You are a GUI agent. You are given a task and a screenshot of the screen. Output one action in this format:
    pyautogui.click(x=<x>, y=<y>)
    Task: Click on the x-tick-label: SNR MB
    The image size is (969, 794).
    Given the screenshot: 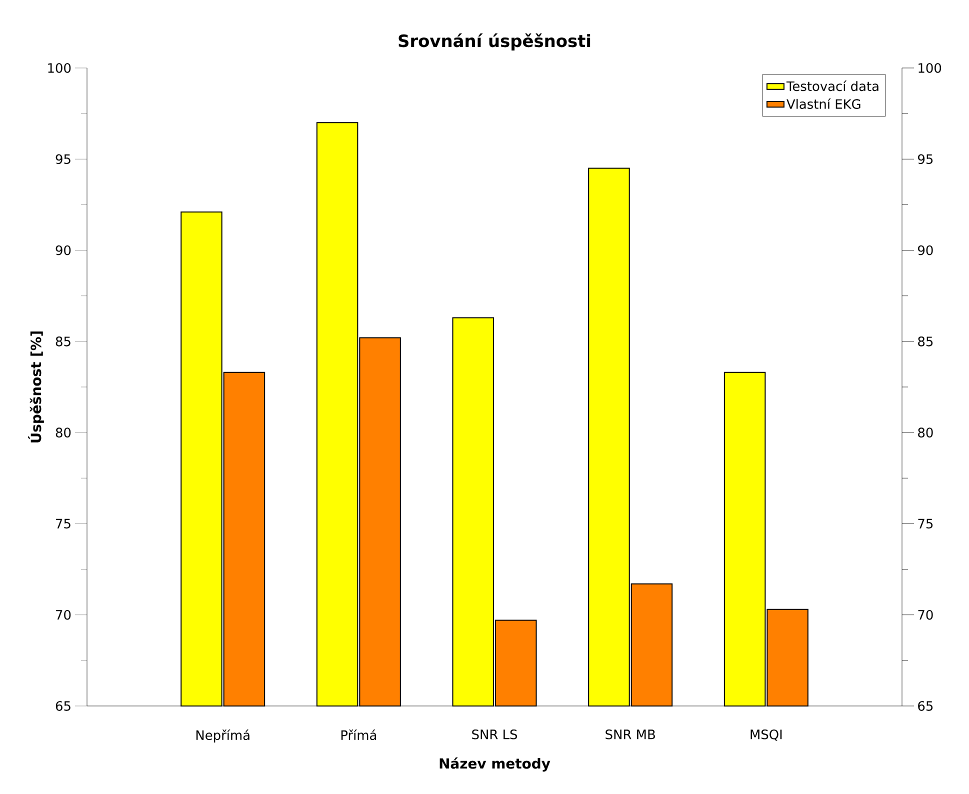 What is the action you would take?
    pyautogui.click(x=630, y=735)
    